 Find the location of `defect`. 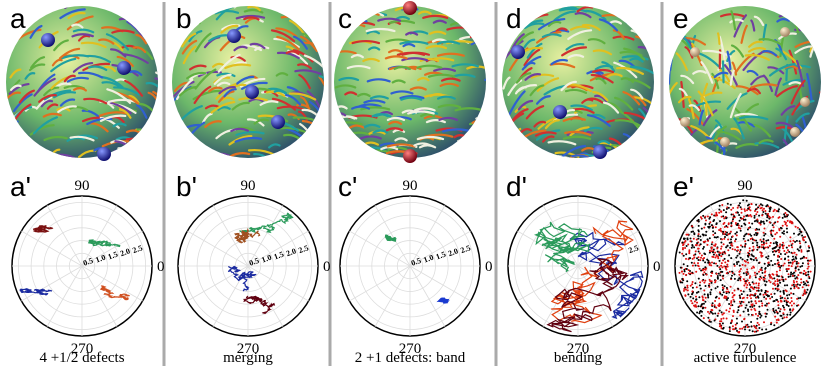

defect is located at coordinates (785, 32).